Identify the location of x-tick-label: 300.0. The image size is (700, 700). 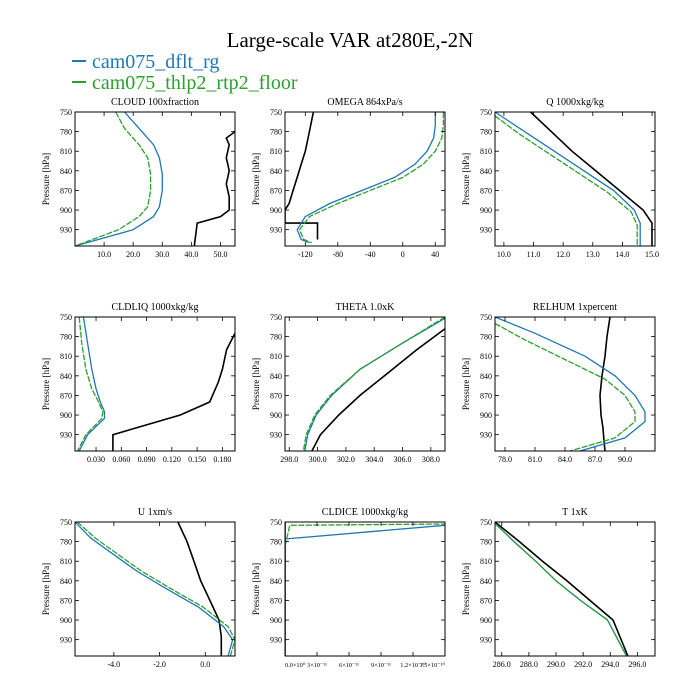
(318, 459).